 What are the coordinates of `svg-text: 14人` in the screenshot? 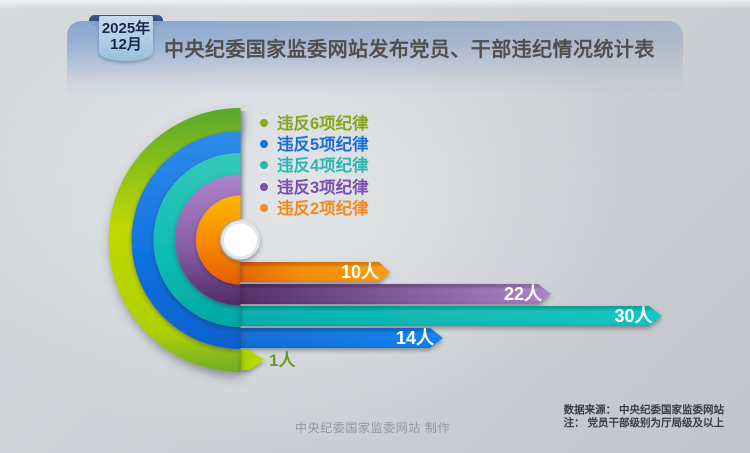 It's located at (415, 338).